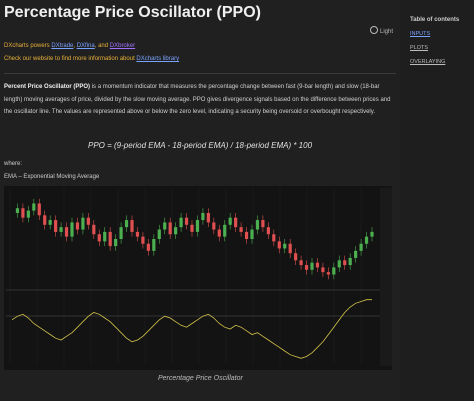  I want to click on ppo-series-line, so click(191, 329).